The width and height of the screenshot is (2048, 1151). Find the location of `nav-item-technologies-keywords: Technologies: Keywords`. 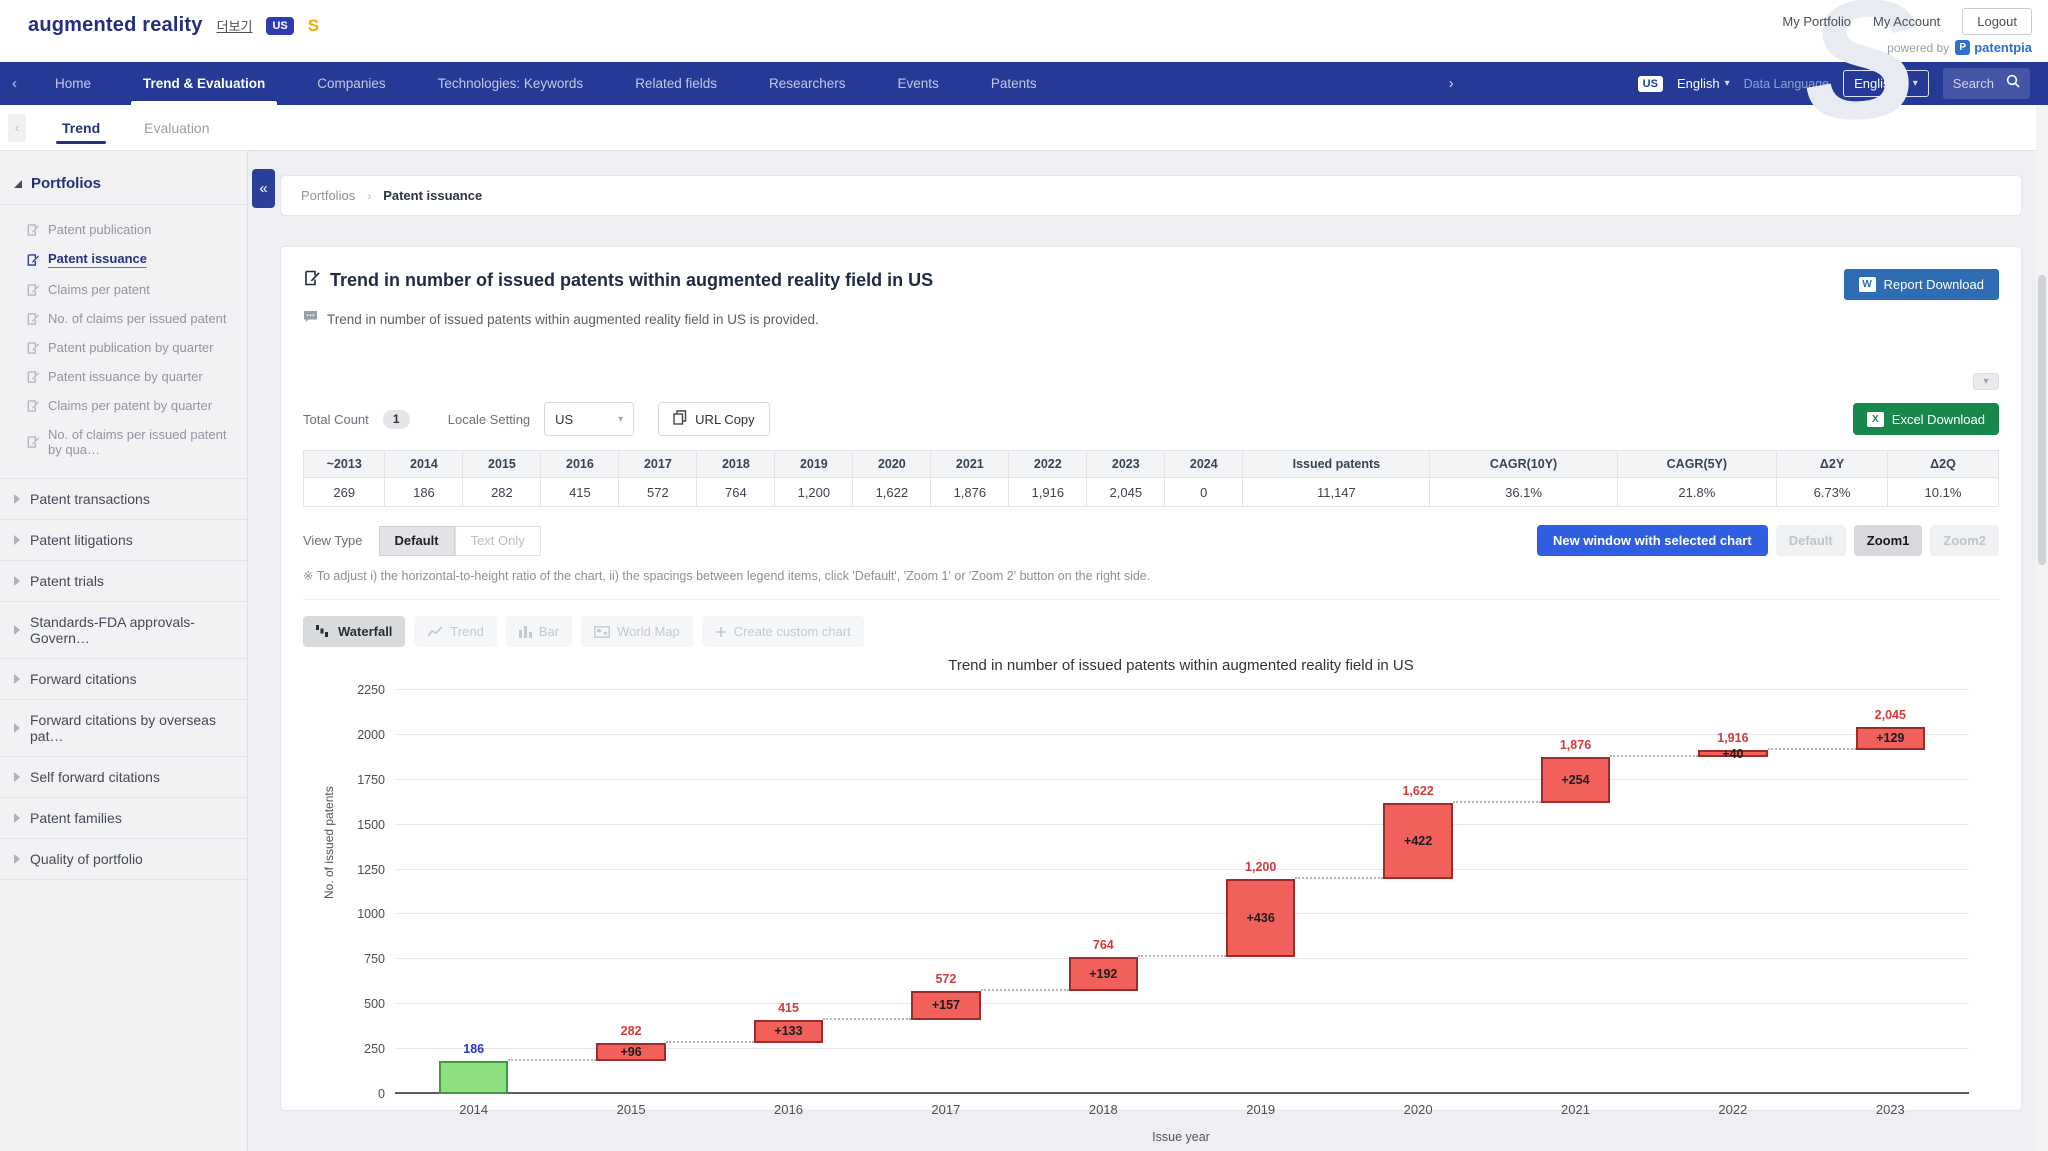

nav-item-technologies-keywords: Technologies: Keywords is located at coordinates (510, 83).